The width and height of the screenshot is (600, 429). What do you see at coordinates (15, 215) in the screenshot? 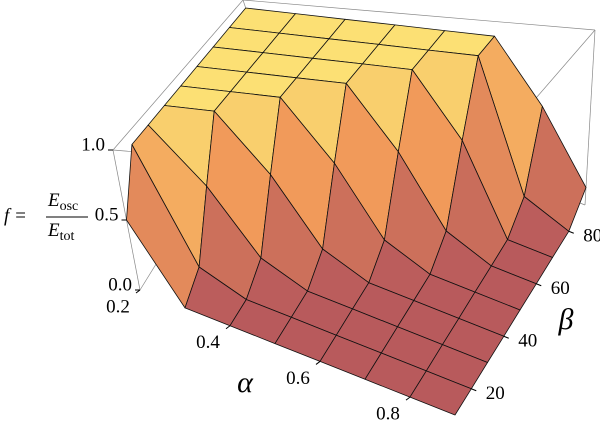
I see `z-label-prefix: f =` at bounding box center [15, 215].